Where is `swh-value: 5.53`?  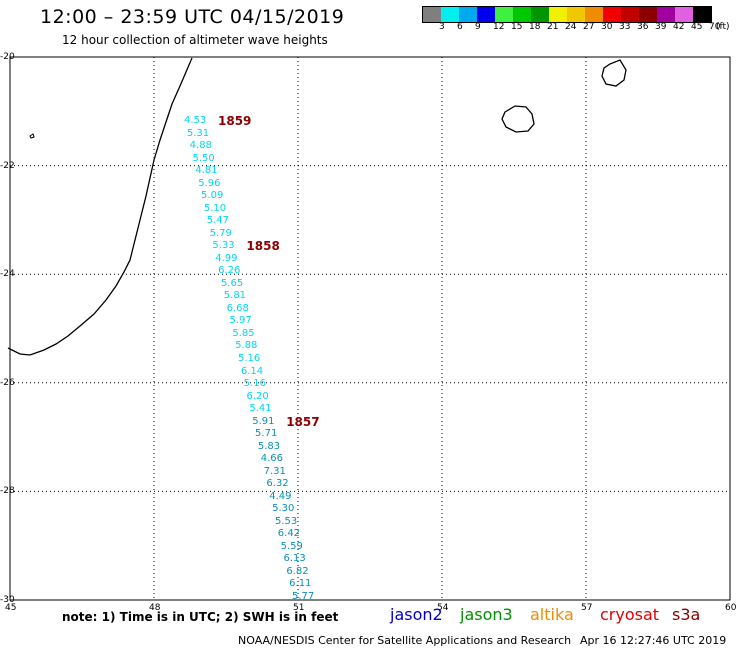 swh-value: 5.53 is located at coordinates (286, 521).